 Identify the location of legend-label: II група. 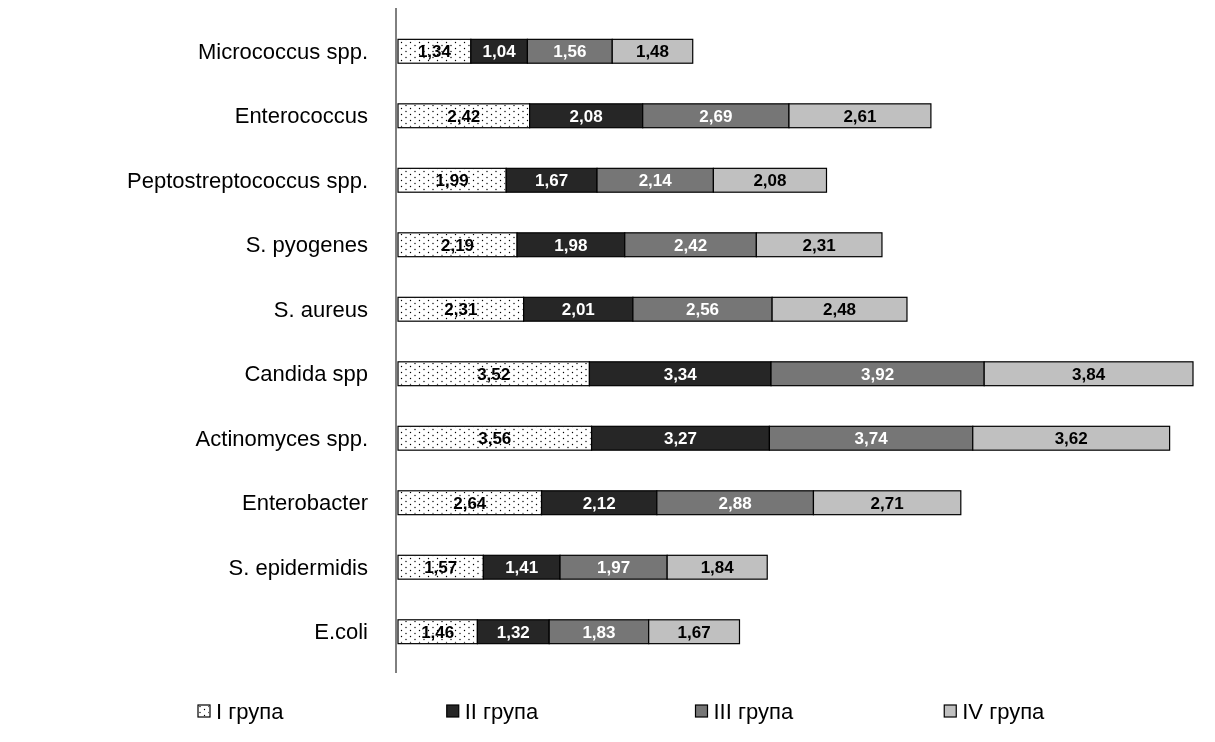
(502, 711).